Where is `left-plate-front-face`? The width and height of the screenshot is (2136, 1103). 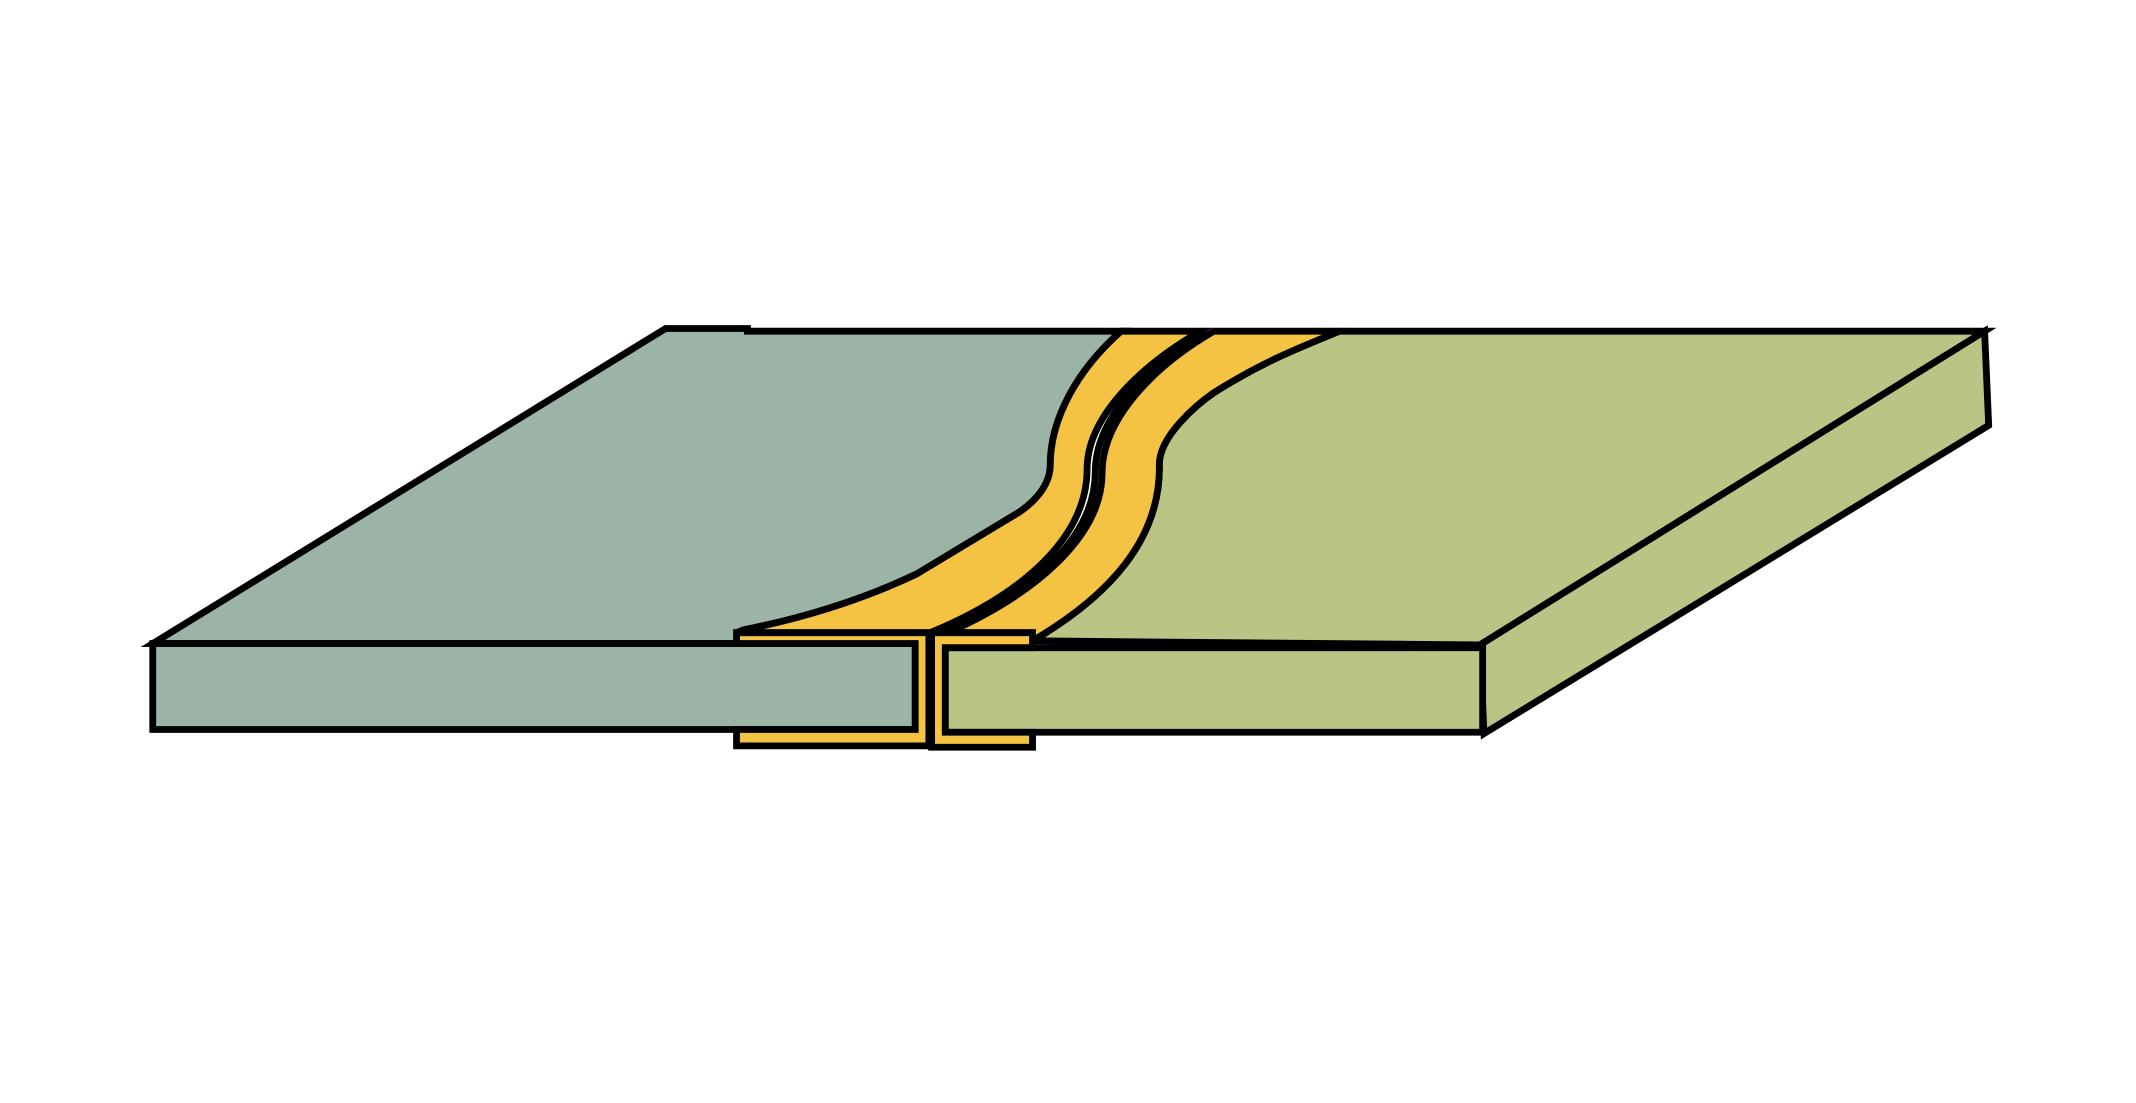
left-plate-front-face is located at coordinates (534, 686).